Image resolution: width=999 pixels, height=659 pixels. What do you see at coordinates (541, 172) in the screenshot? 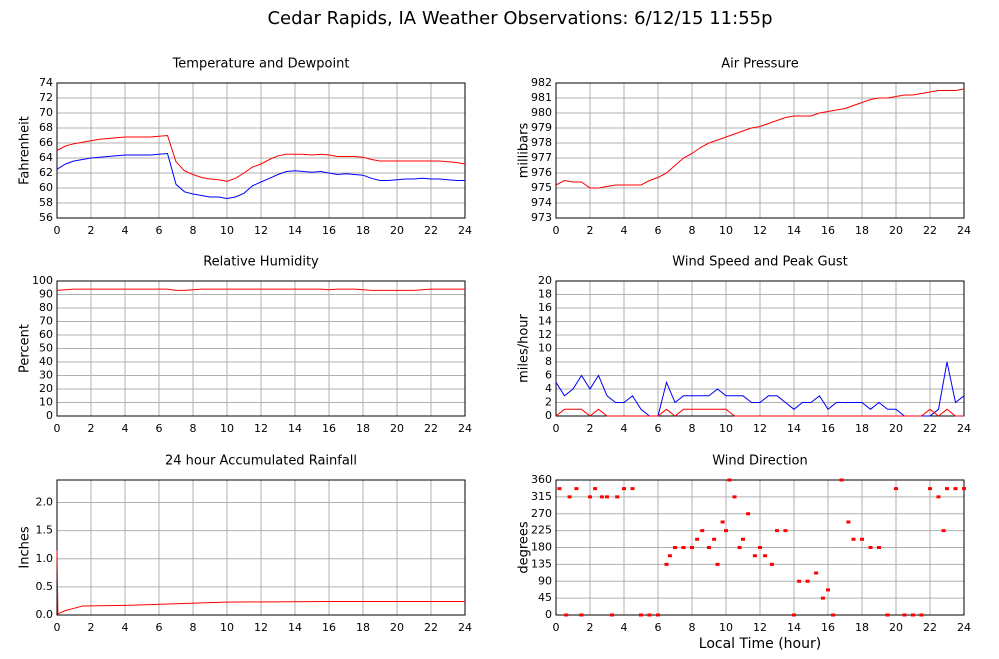
I see `y-tick-label: 976` at bounding box center [541, 172].